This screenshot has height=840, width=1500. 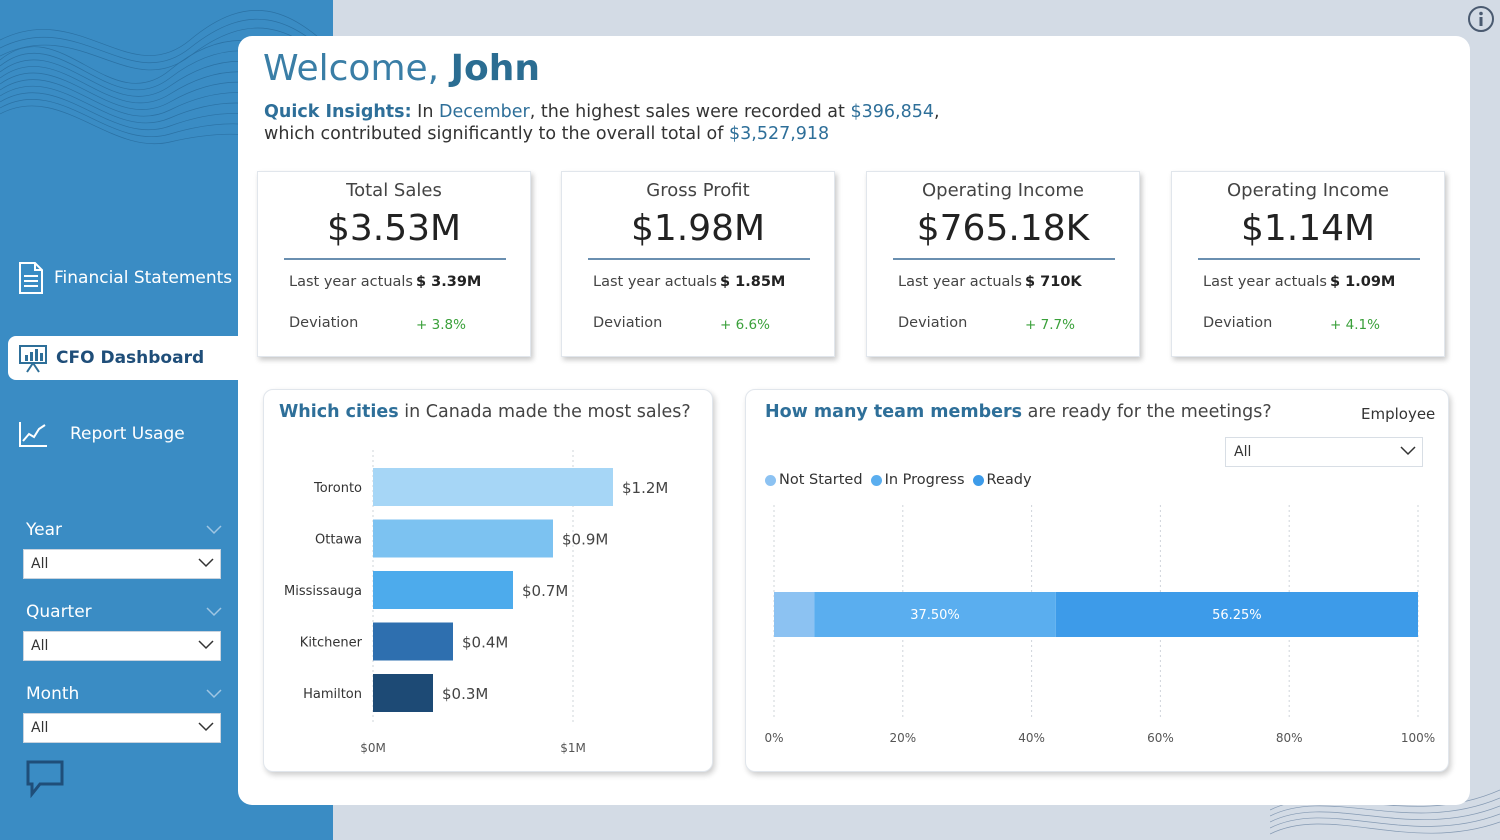 I want to click on segment-ready, so click(x=1236, y=614).